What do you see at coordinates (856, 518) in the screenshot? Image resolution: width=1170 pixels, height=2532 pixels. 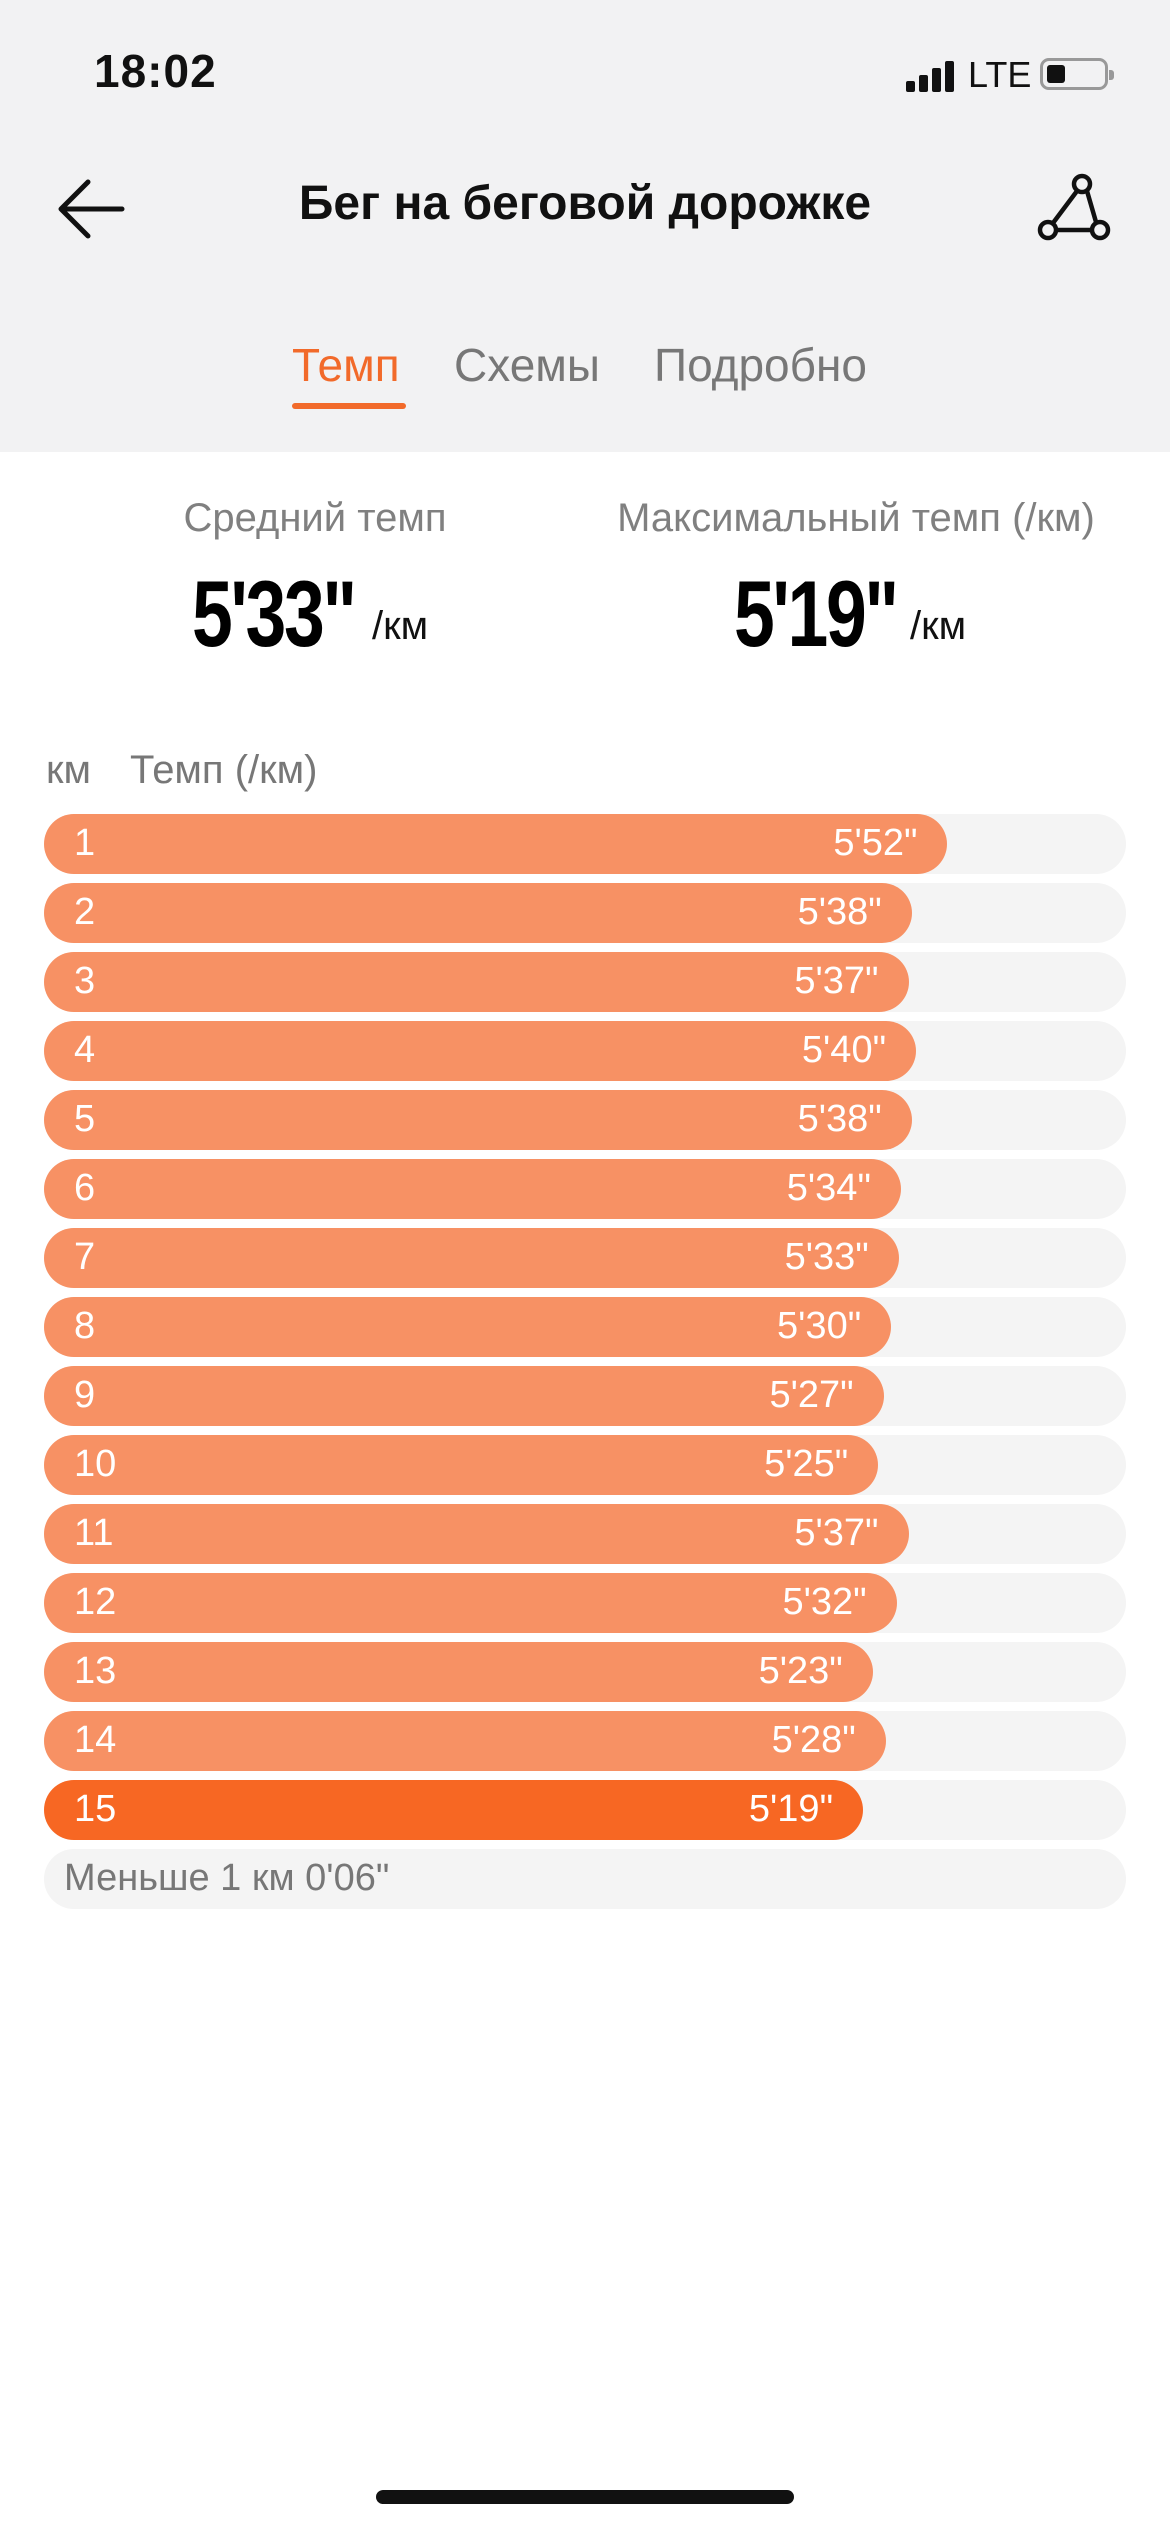 I see `max-pace-label: Максимальный темп (/км)` at bounding box center [856, 518].